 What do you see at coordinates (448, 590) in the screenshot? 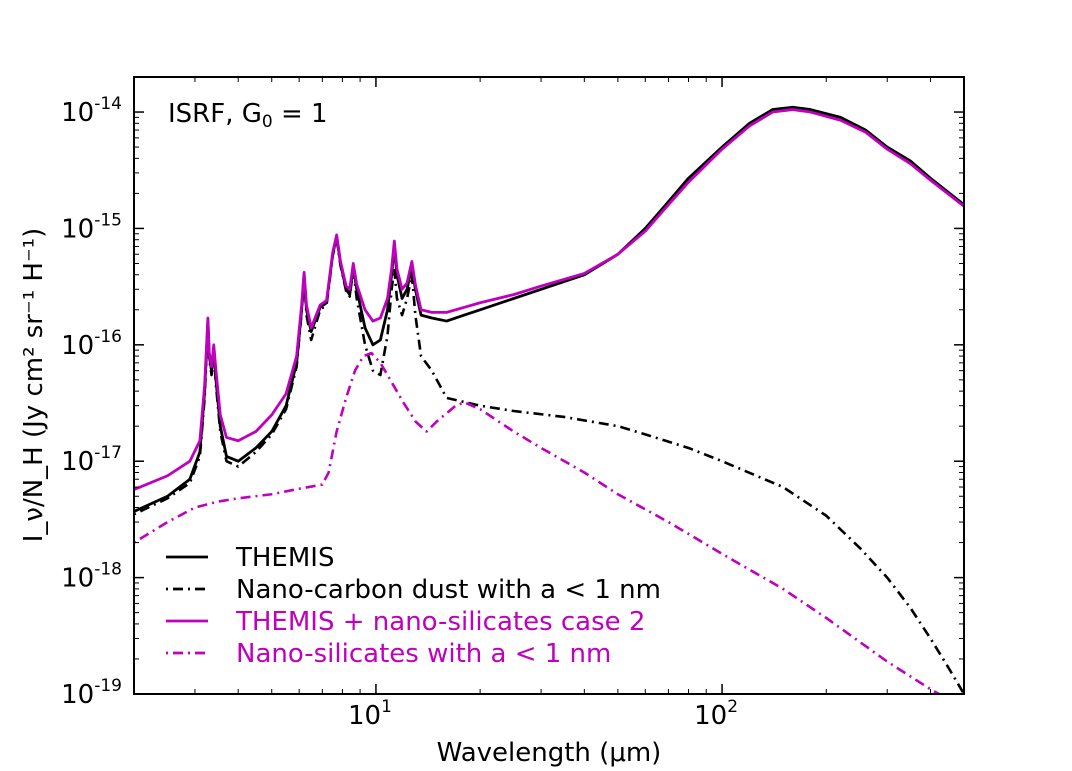
I see `legend-label: Nano-carbon dust with a < 1 nm` at bounding box center [448, 590].